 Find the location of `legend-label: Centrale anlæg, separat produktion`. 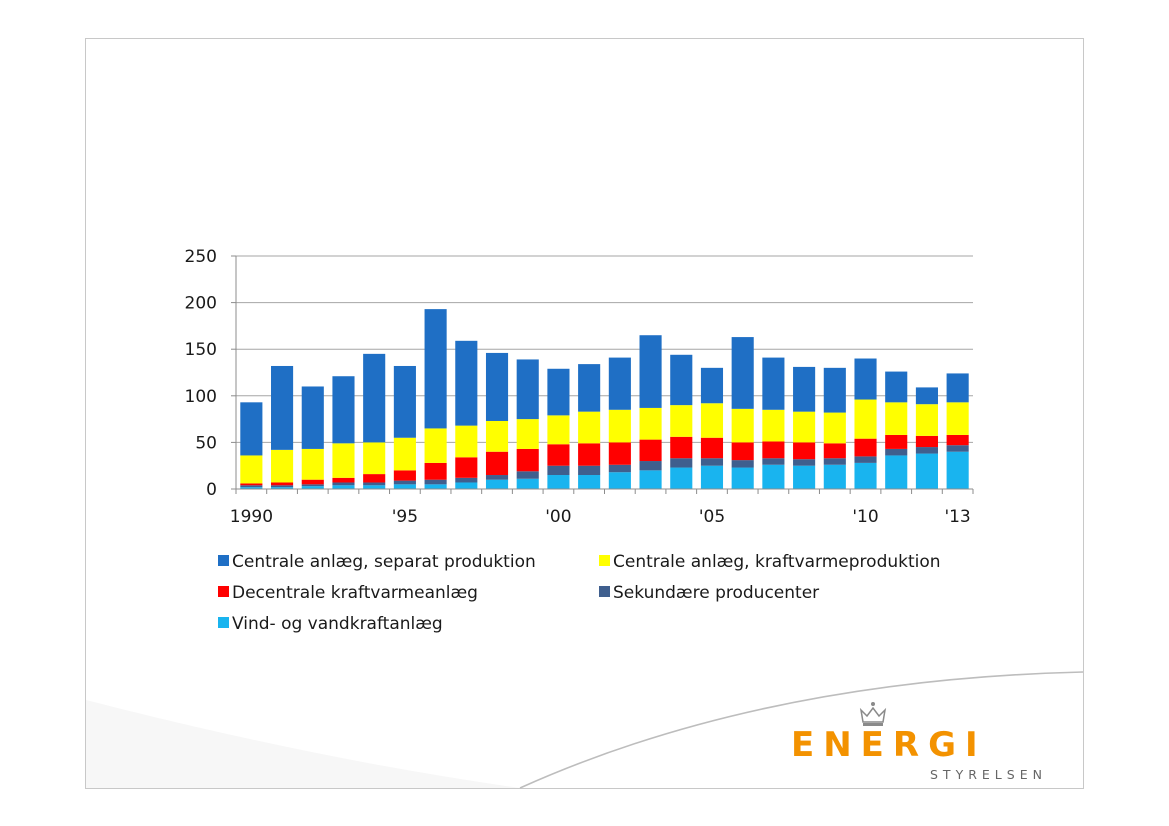

legend-label: Centrale anlæg, separat produktion is located at coordinates (384, 562).